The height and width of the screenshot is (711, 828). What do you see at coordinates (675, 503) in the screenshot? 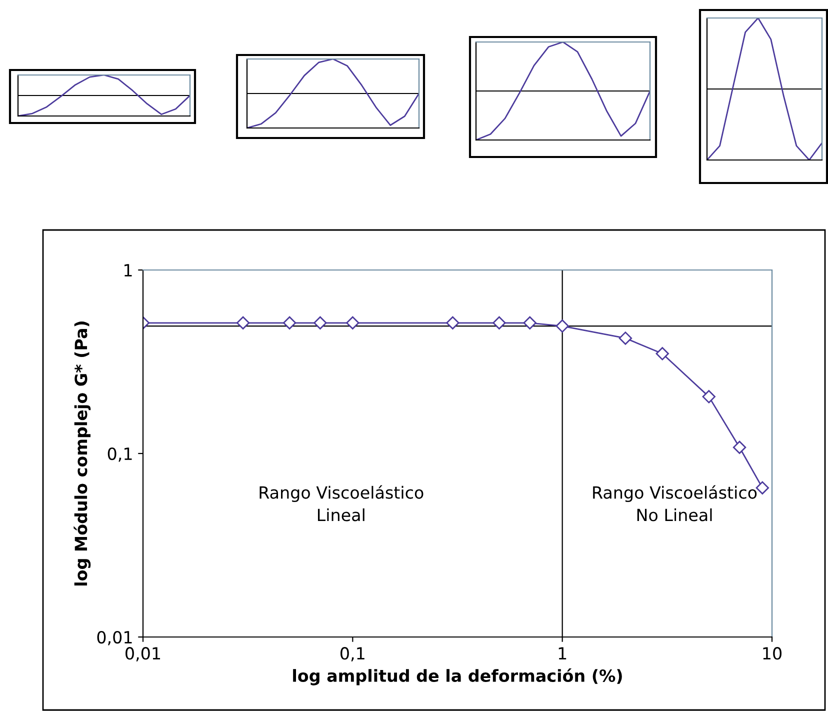
I see `annotation: Rango Viscoelástico No Lineal` at bounding box center [675, 503].